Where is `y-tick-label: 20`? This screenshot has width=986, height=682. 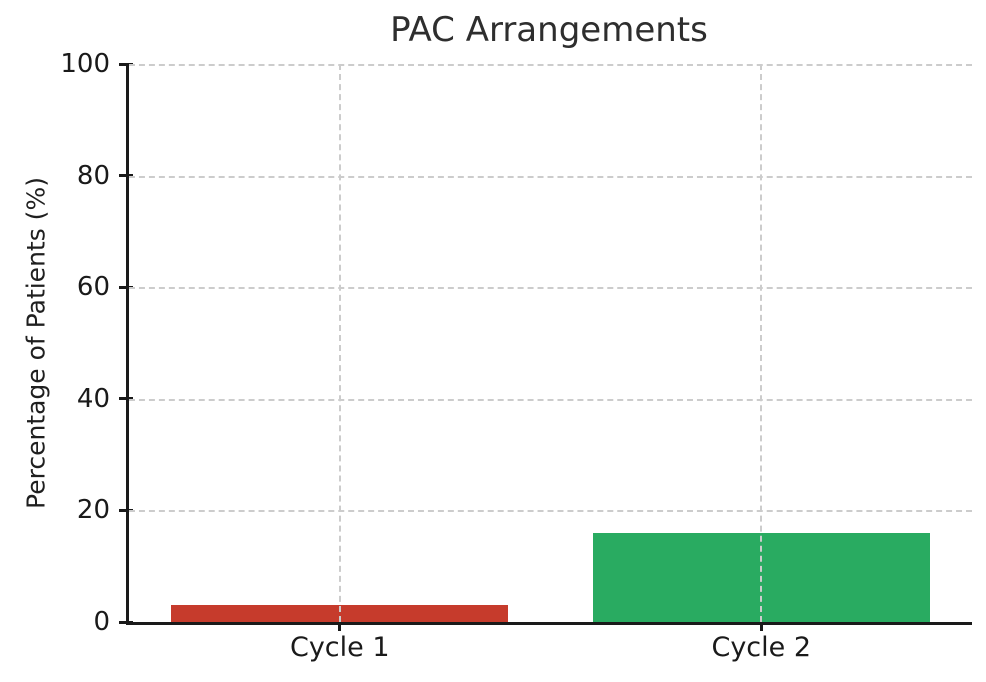 y-tick-label: 20 is located at coordinates (93, 510).